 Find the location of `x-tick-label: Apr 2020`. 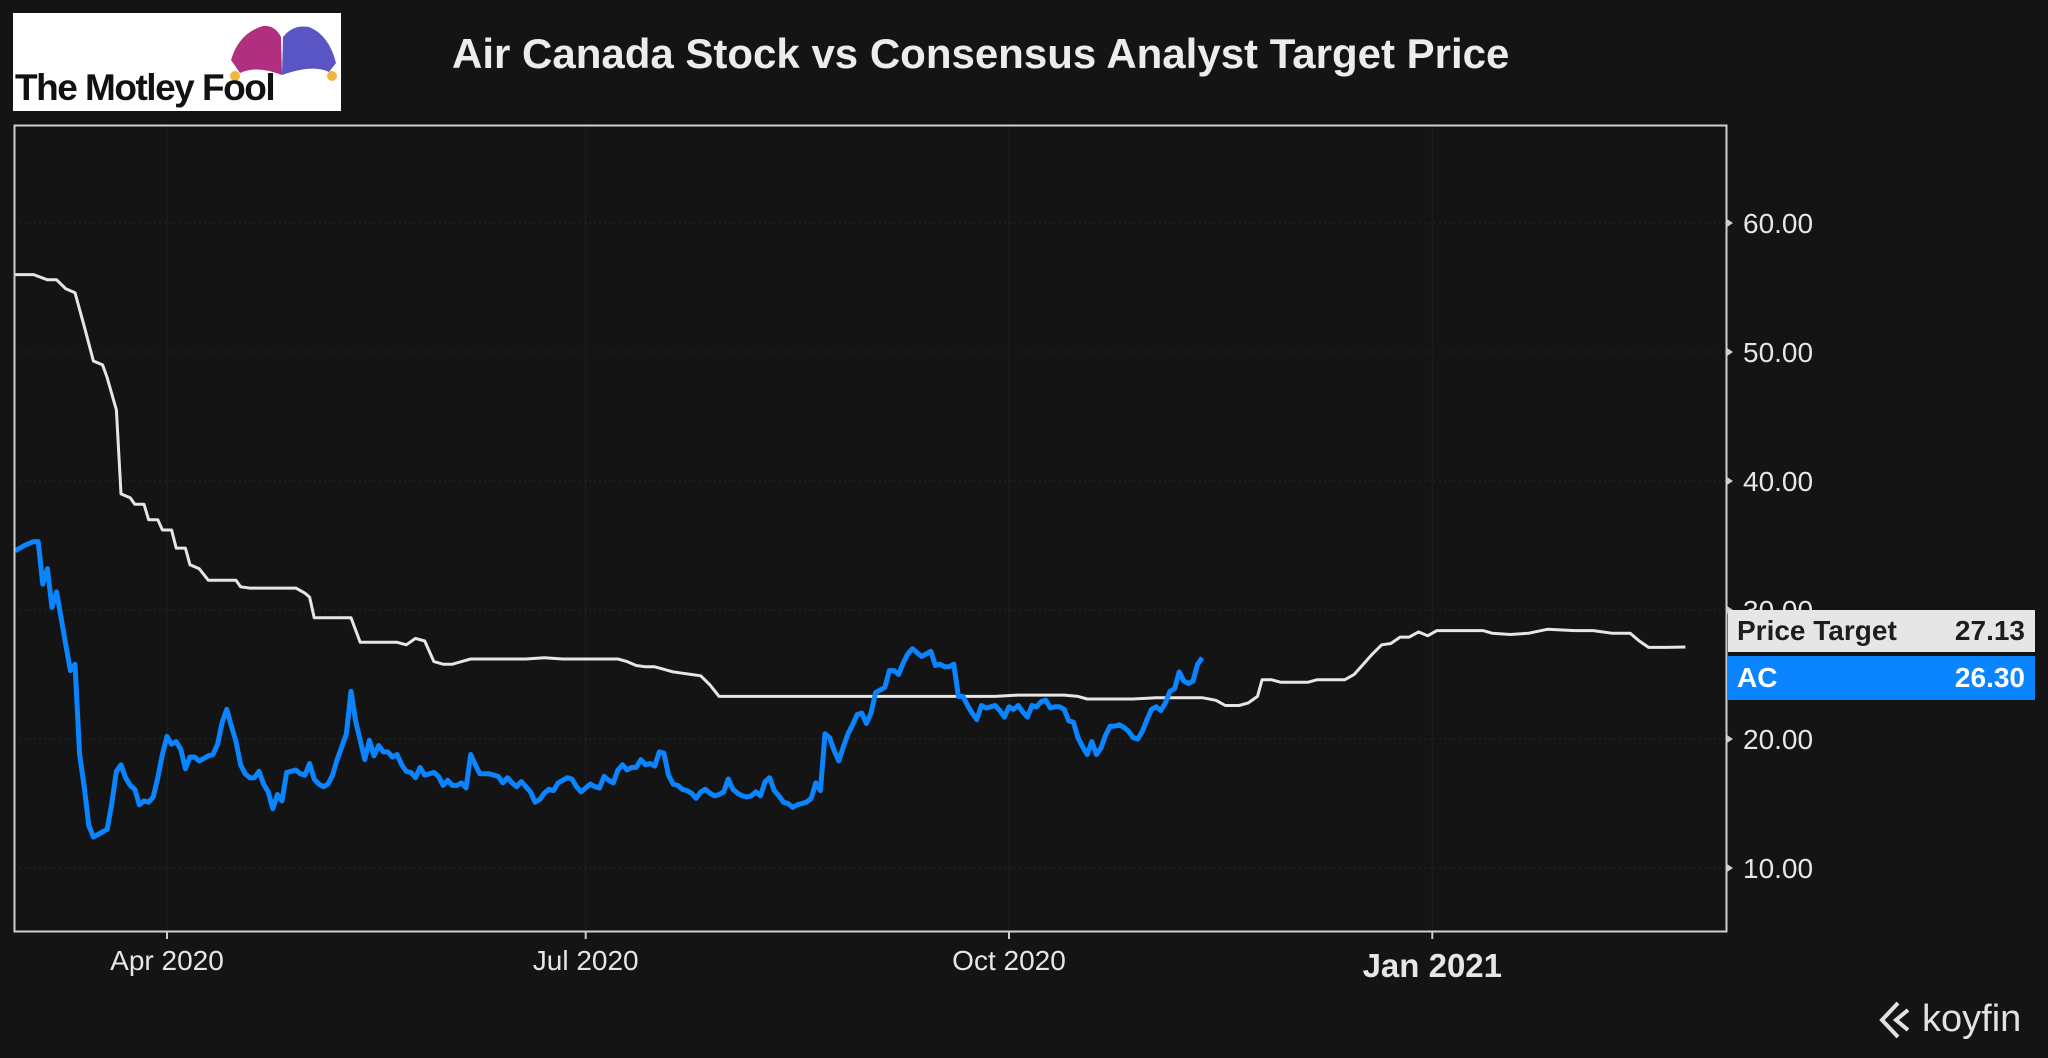

x-tick-label: Apr 2020 is located at coordinates (167, 960).